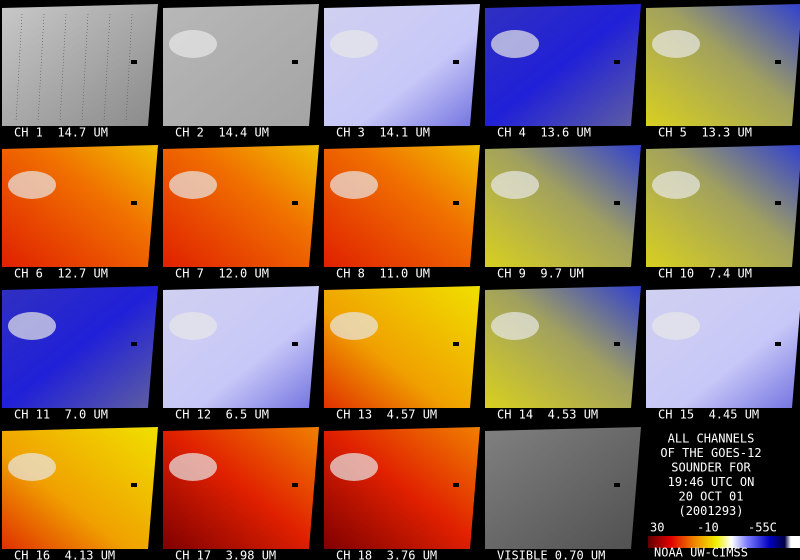 The image size is (800, 560). I want to click on colorbar-label: 30, so click(657, 528).